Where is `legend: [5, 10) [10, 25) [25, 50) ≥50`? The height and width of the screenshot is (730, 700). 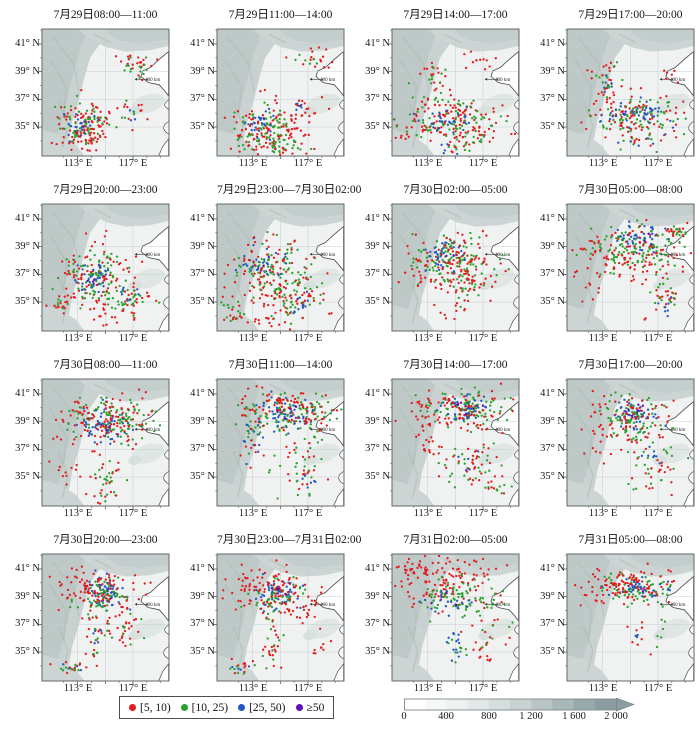
legend: [5, 10) [10, 25) [25, 50) ≥50 is located at coordinates (227, 707).